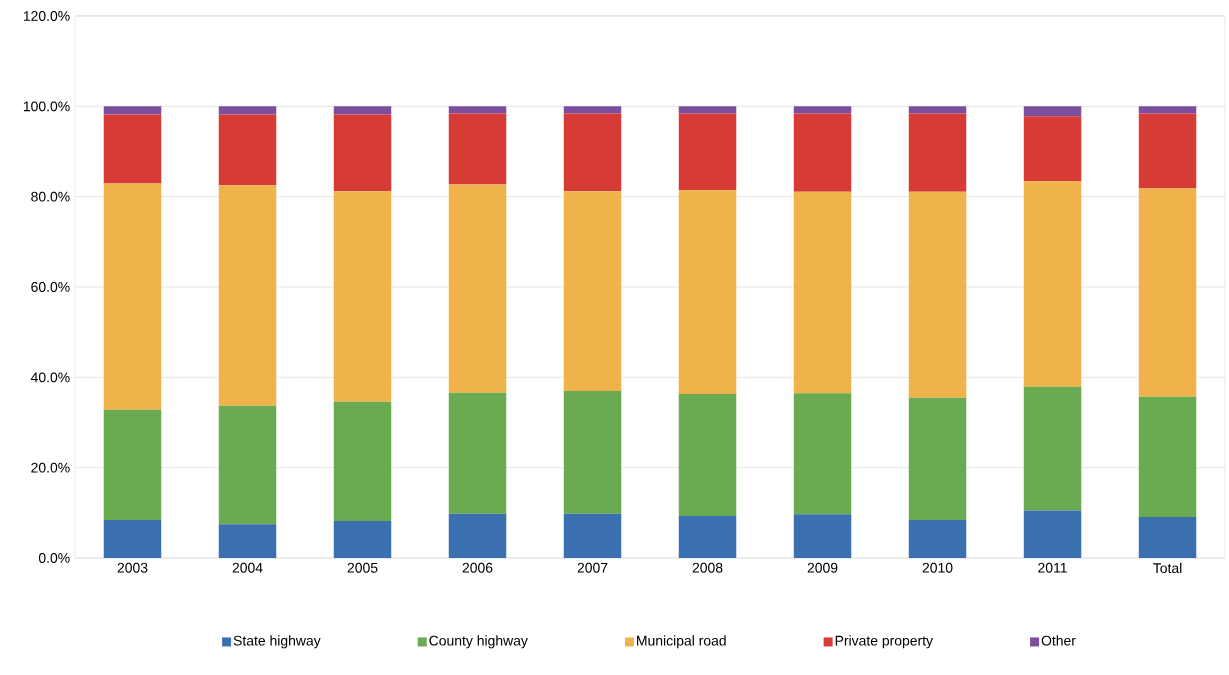 The image size is (1229, 675). I want to click on x-tick-label: 2004, so click(247, 567).